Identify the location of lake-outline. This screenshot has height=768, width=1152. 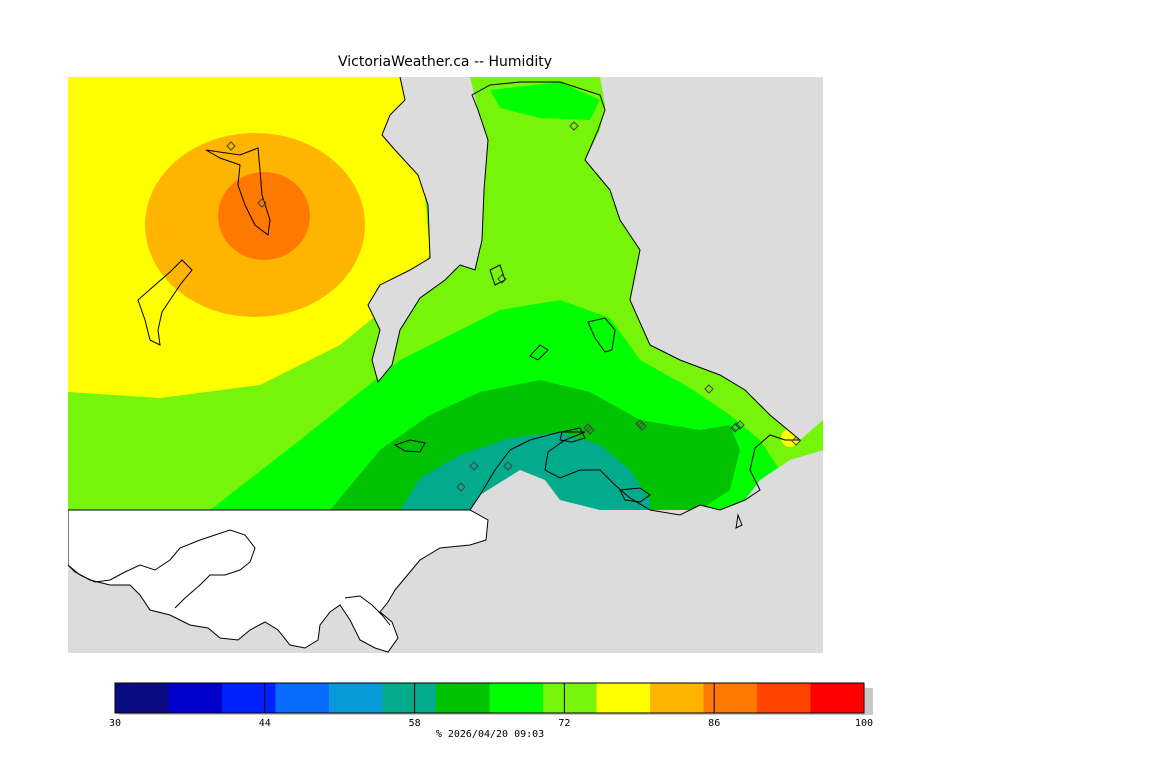
(238, 191).